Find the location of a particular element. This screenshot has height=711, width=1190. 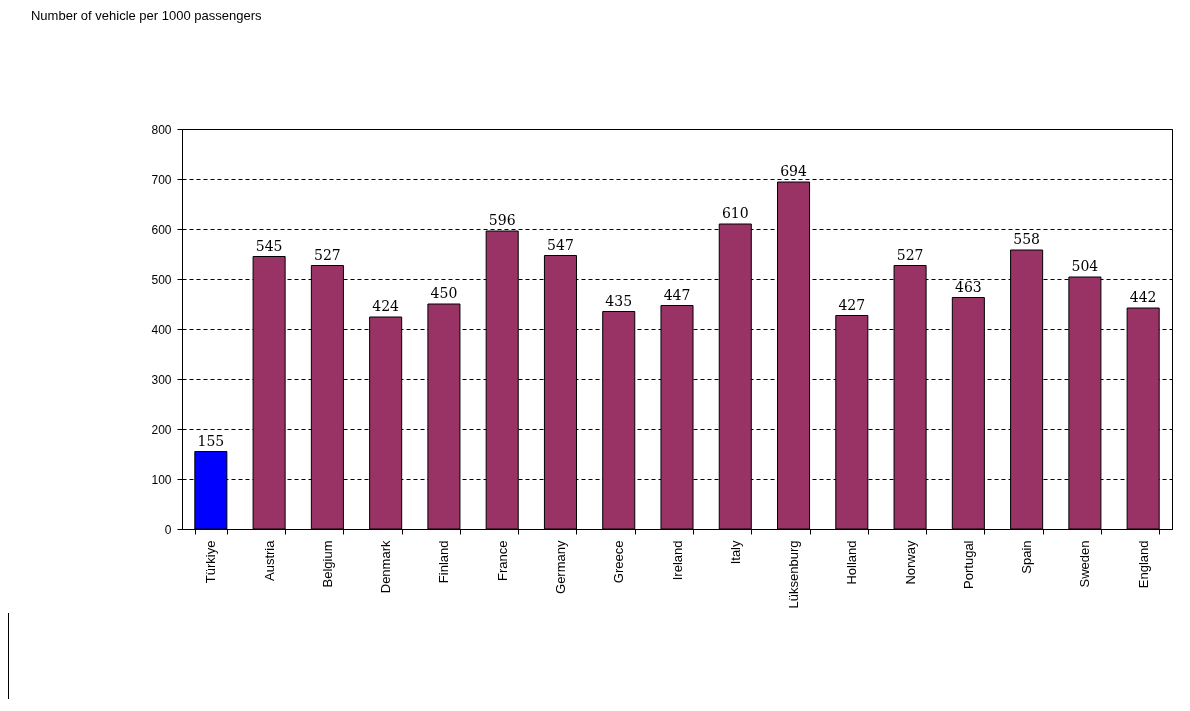

x-tick-label: Holland is located at coordinates (852, 562).